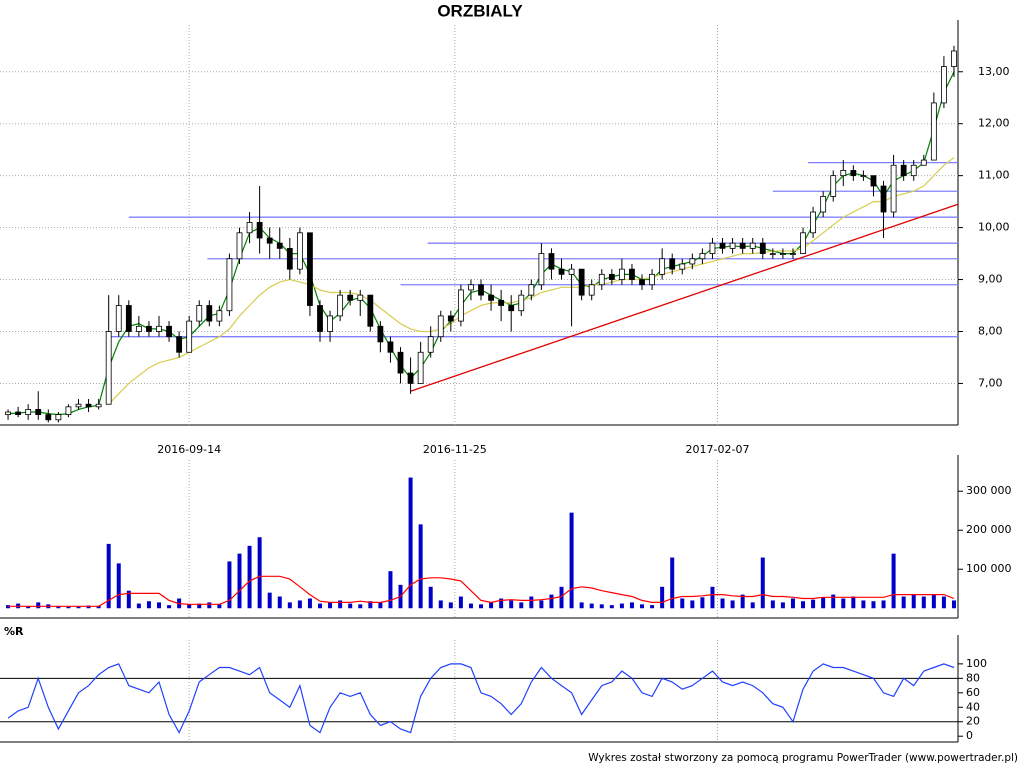  What do you see at coordinates (480, 10) in the screenshot?
I see `chart-title: ORZBIALY` at bounding box center [480, 10].